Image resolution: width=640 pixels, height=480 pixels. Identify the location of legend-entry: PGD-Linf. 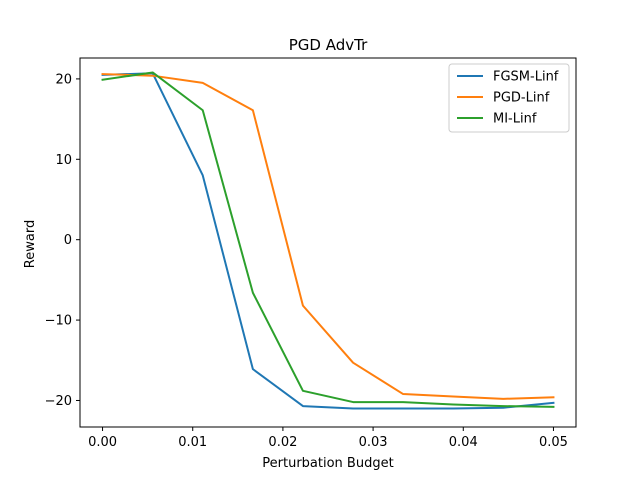
(521, 98).